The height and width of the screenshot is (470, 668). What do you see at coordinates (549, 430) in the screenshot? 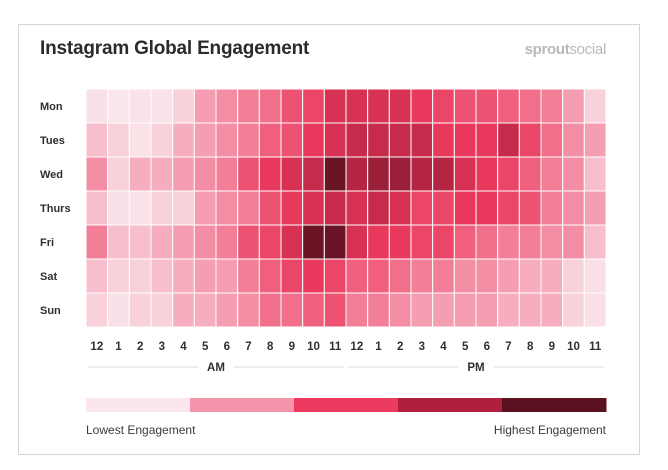
I see `legend-high-label: Highest Engagement` at bounding box center [549, 430].